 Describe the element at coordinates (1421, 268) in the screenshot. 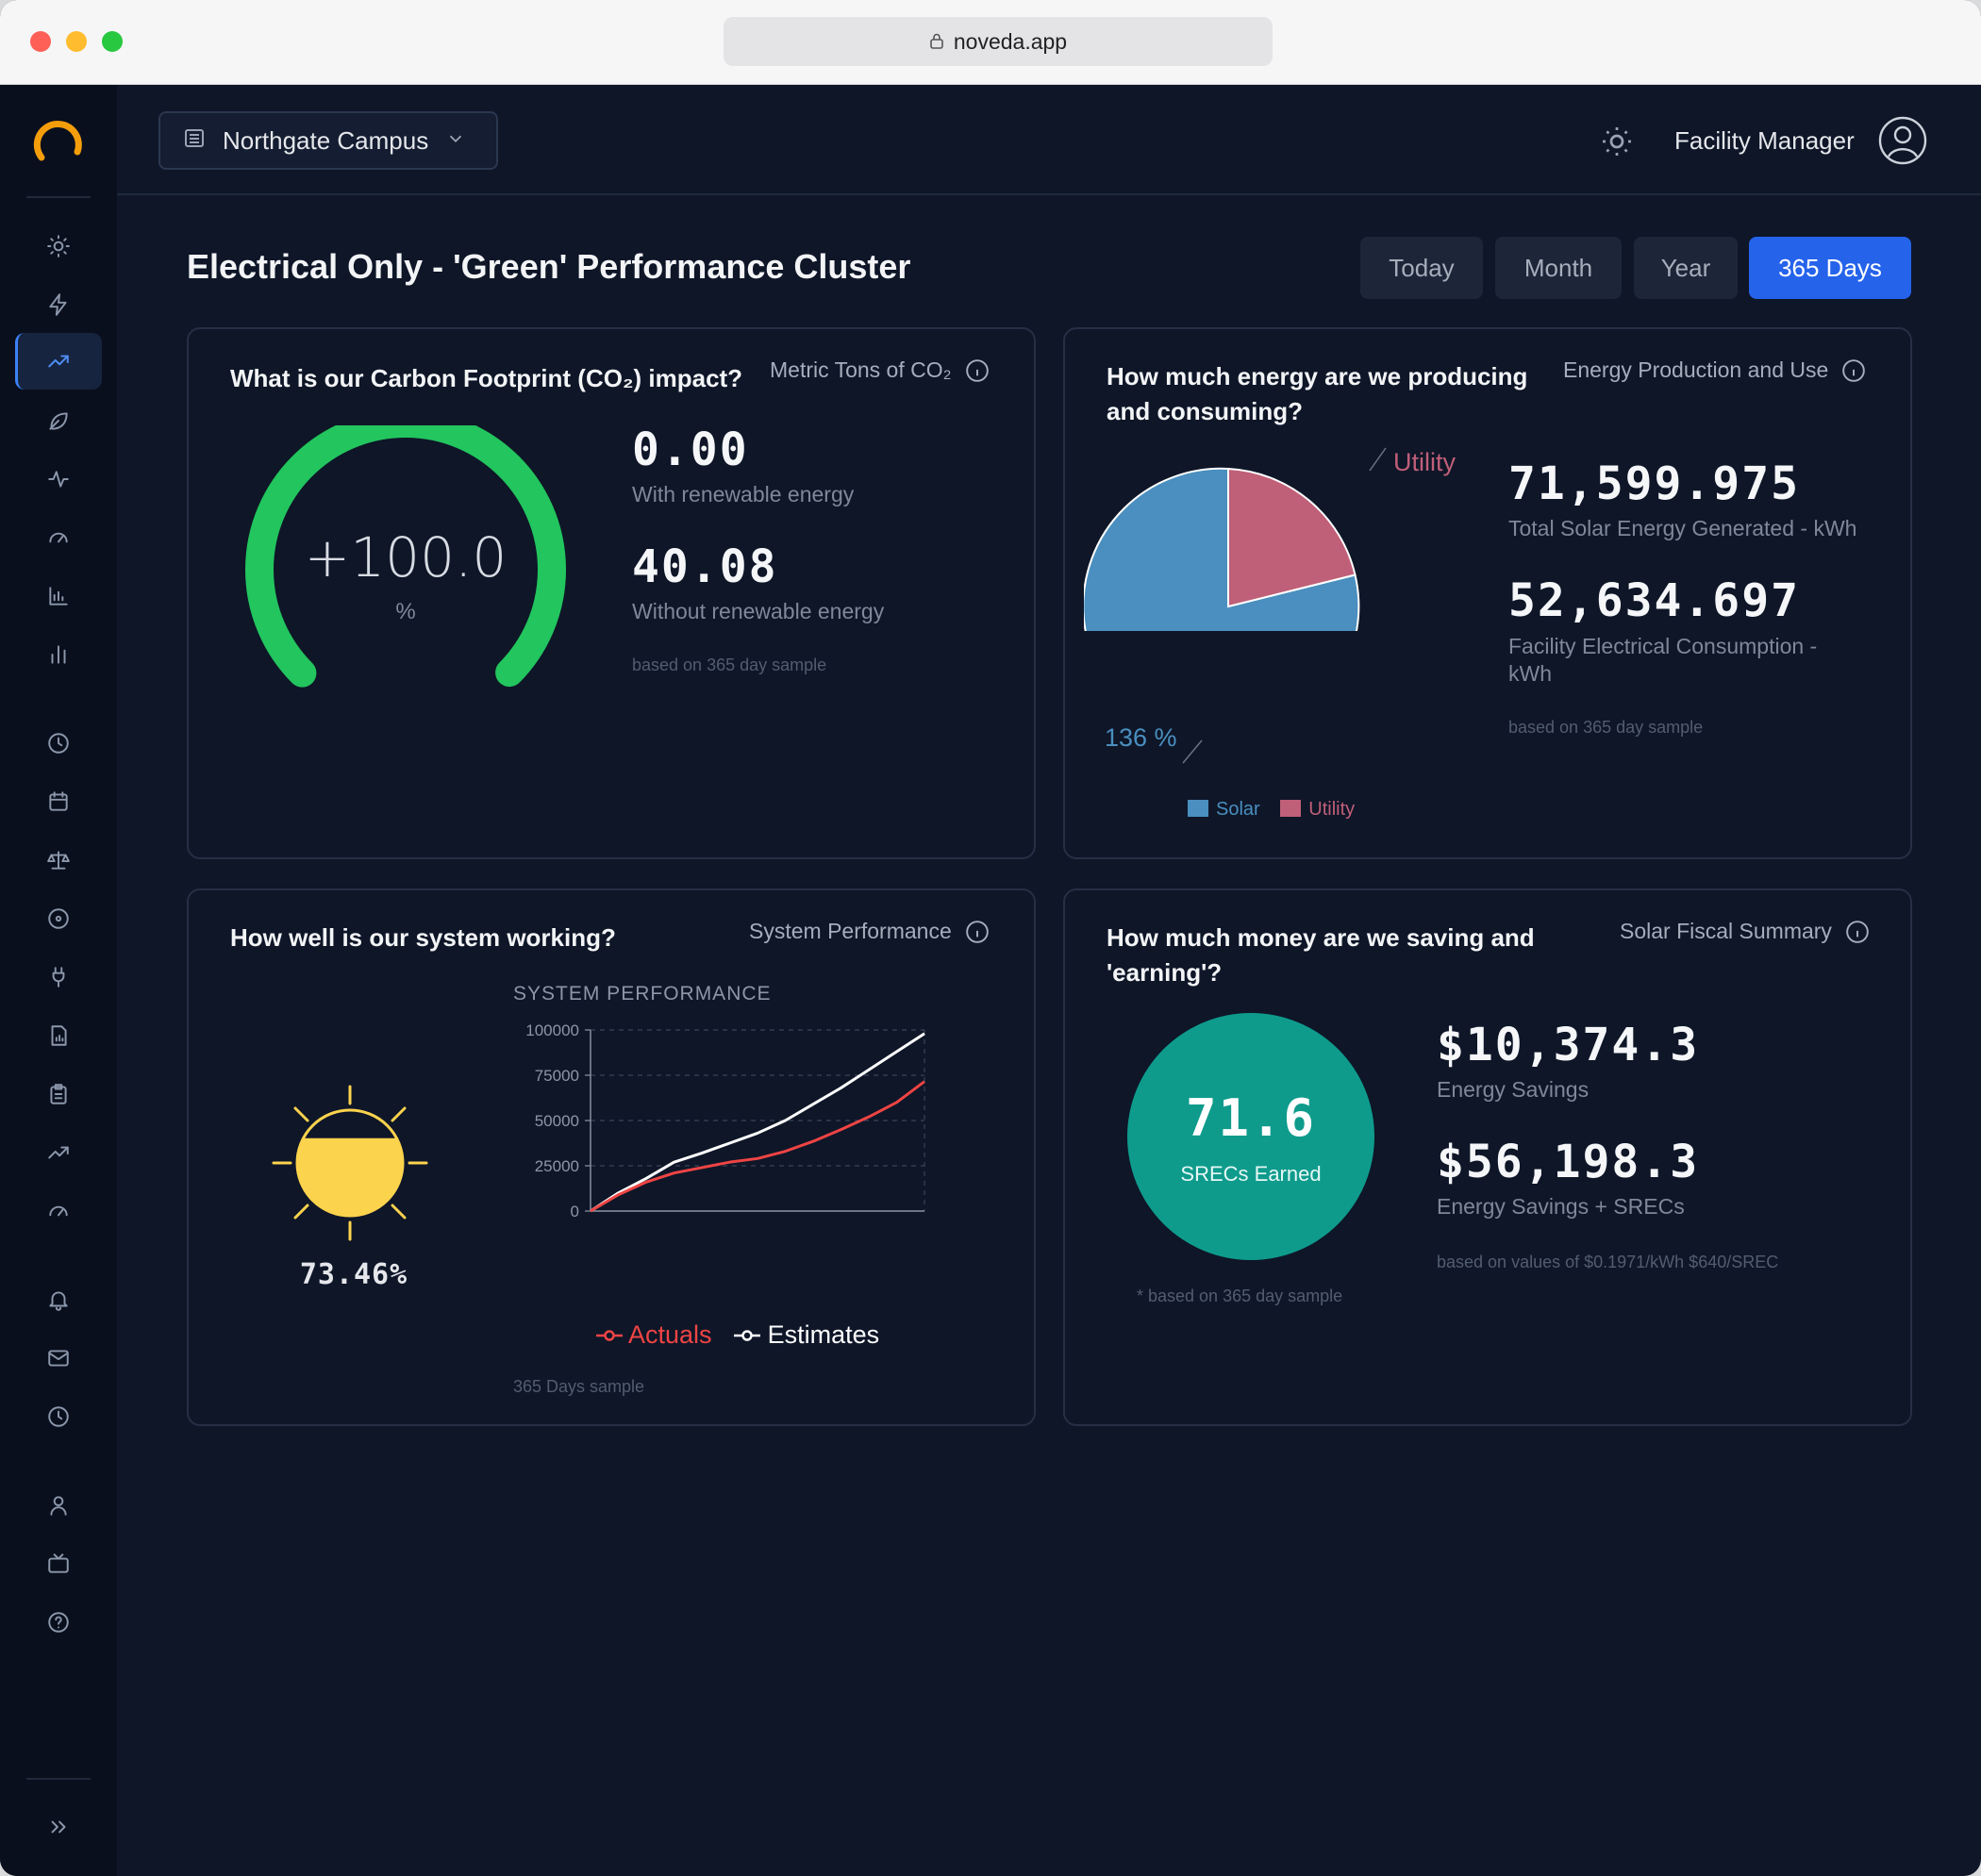

I see `range-today-button: Today` at that location.